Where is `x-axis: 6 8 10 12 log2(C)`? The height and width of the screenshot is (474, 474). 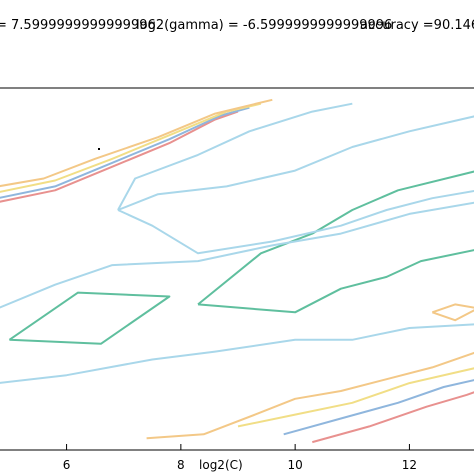 x-axis: 6 8 10 12 log2(C) is located at coordinates (240, 458).